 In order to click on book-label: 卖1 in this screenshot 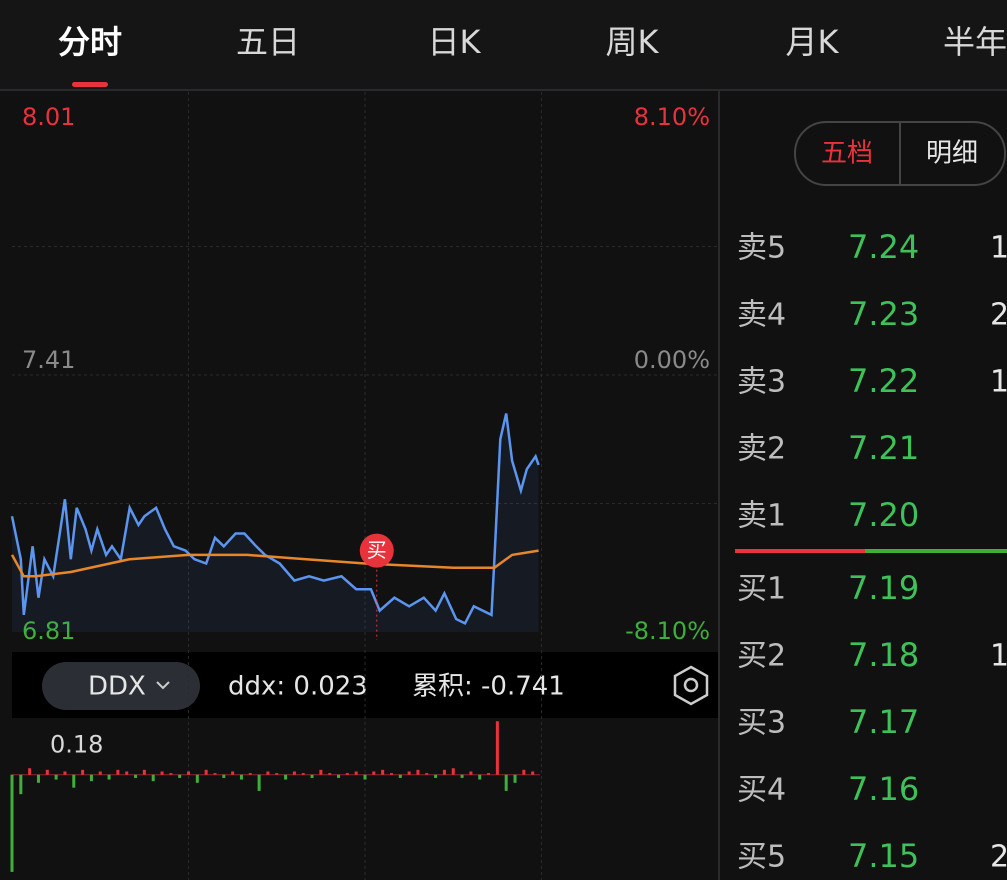, I will do `click(761, 516)`.